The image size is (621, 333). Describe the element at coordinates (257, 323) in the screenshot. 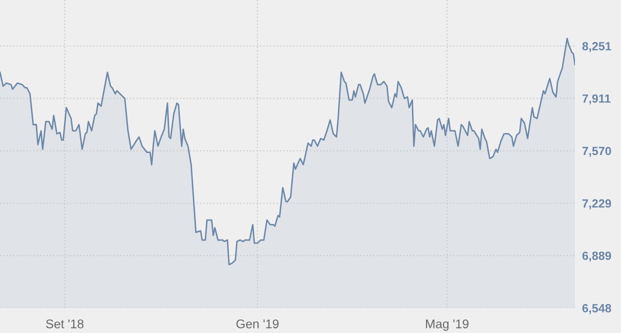

I see `x-tick-label: Gen '19` at that location.